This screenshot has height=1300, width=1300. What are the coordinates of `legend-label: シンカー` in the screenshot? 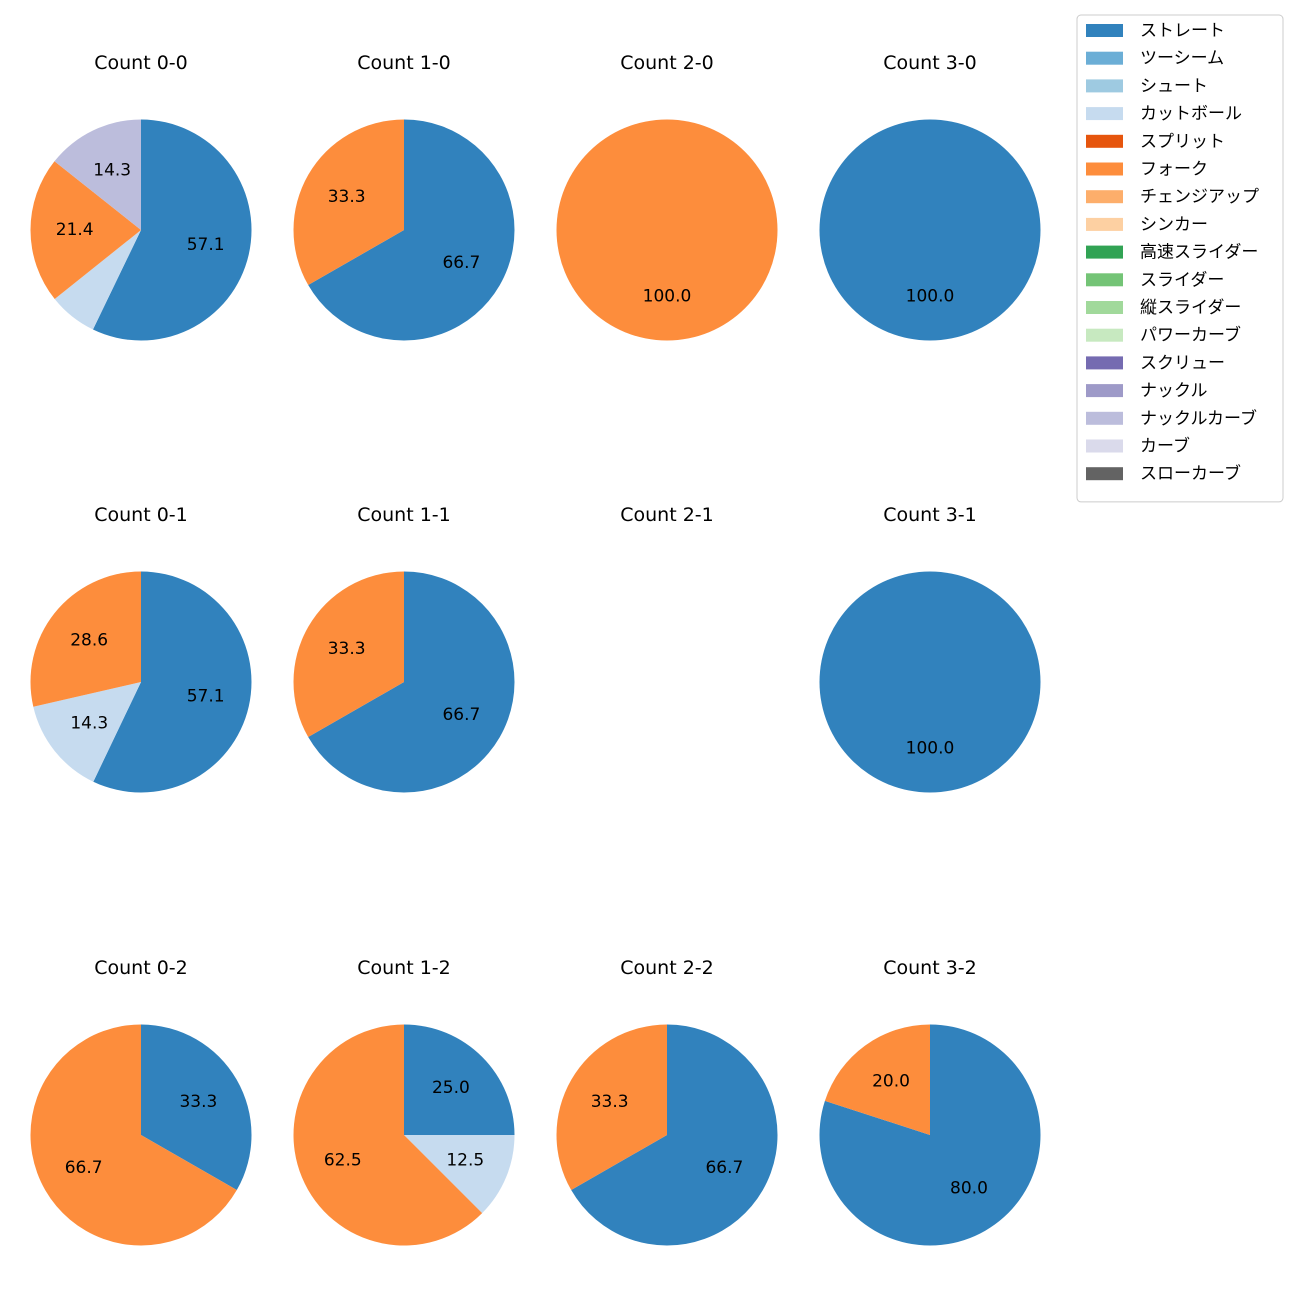 It's located at (1174, 225).